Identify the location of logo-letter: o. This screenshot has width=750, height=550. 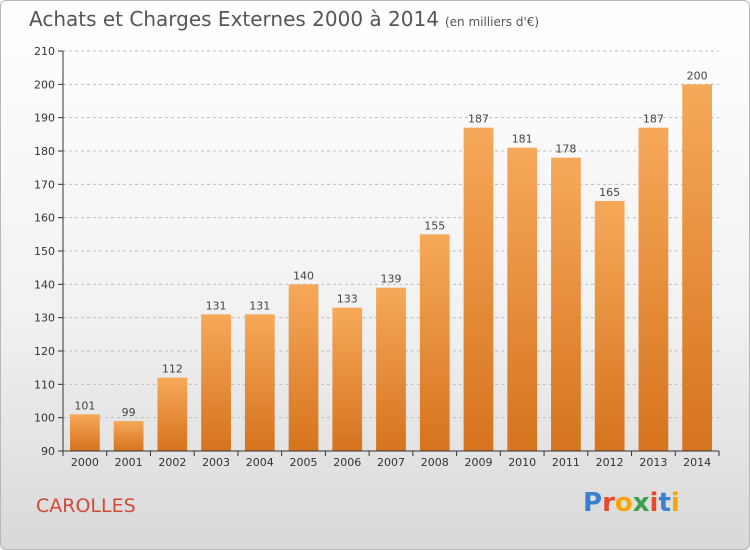
(623, 503).